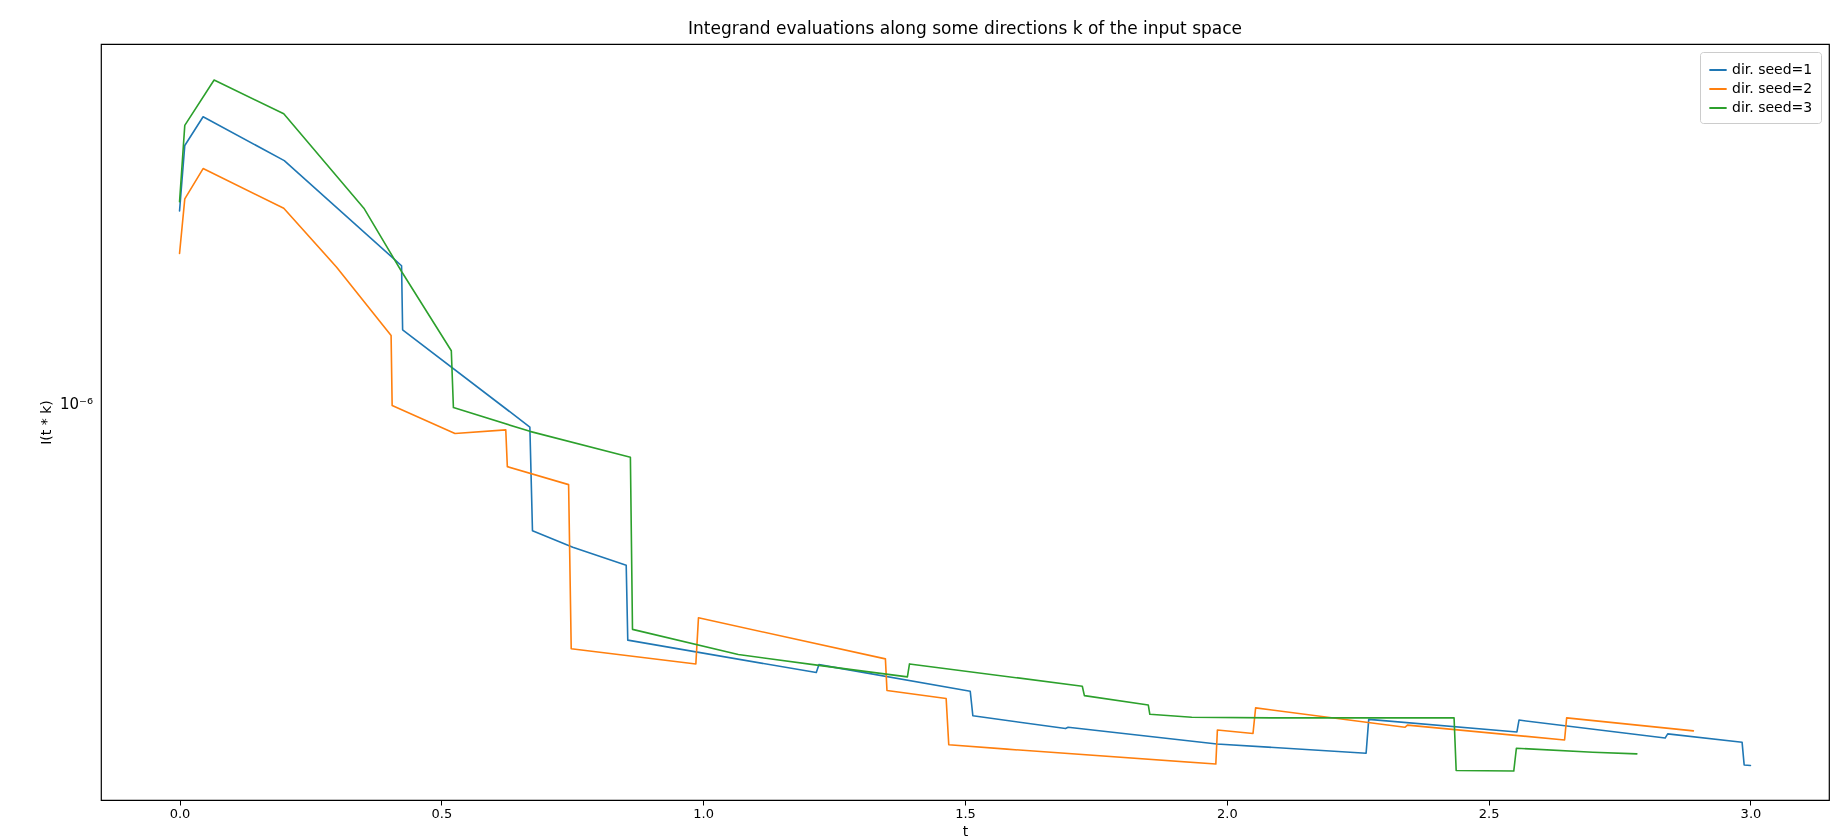  What do you see at coordinates (965, 830) in the screenshot?
I see `x-axis-title: t` at bounding box center [965, 830].